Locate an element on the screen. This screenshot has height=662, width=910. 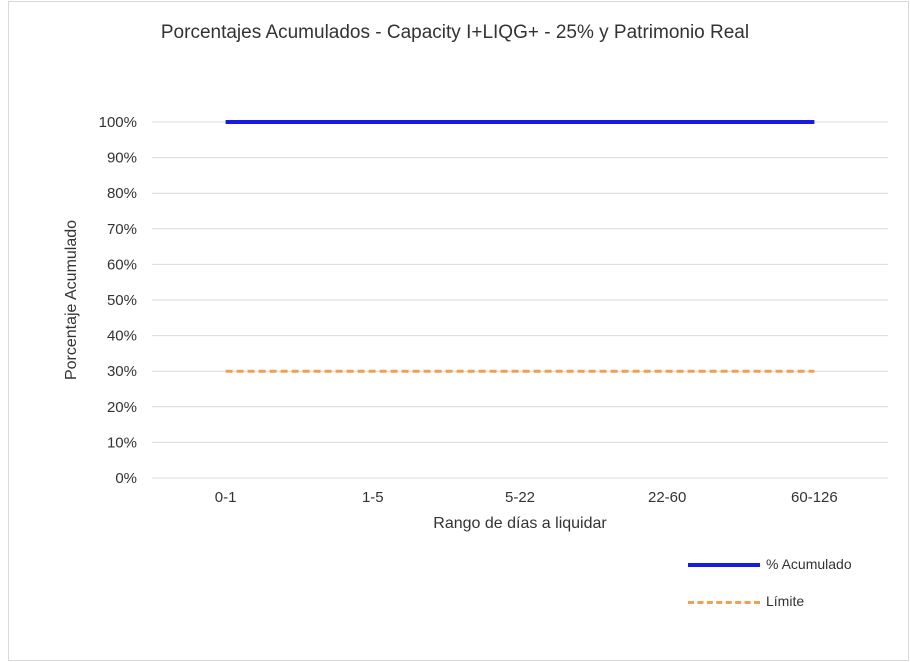
y-tick-label-0: 0% is located at coordinates (126, 478).